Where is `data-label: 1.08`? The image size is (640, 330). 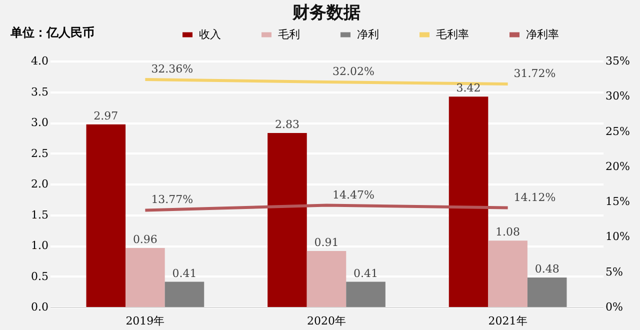
data-label: 1.08 is located at coordinates (508, 232).